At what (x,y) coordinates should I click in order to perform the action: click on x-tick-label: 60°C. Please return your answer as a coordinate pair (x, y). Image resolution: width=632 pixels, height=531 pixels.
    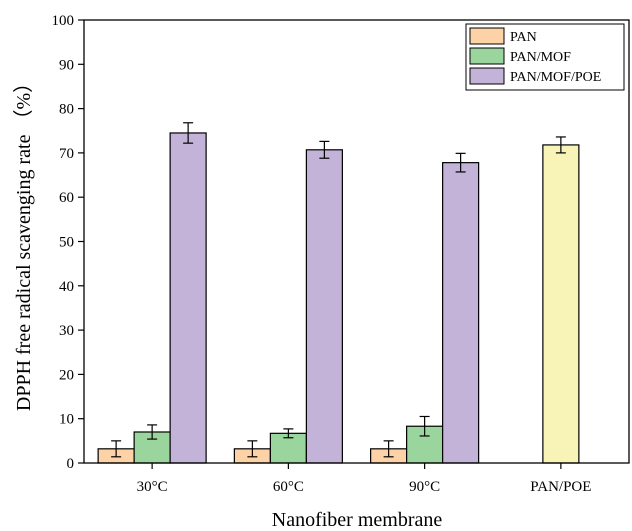
    Looking at the image, I should click on (288, 487).